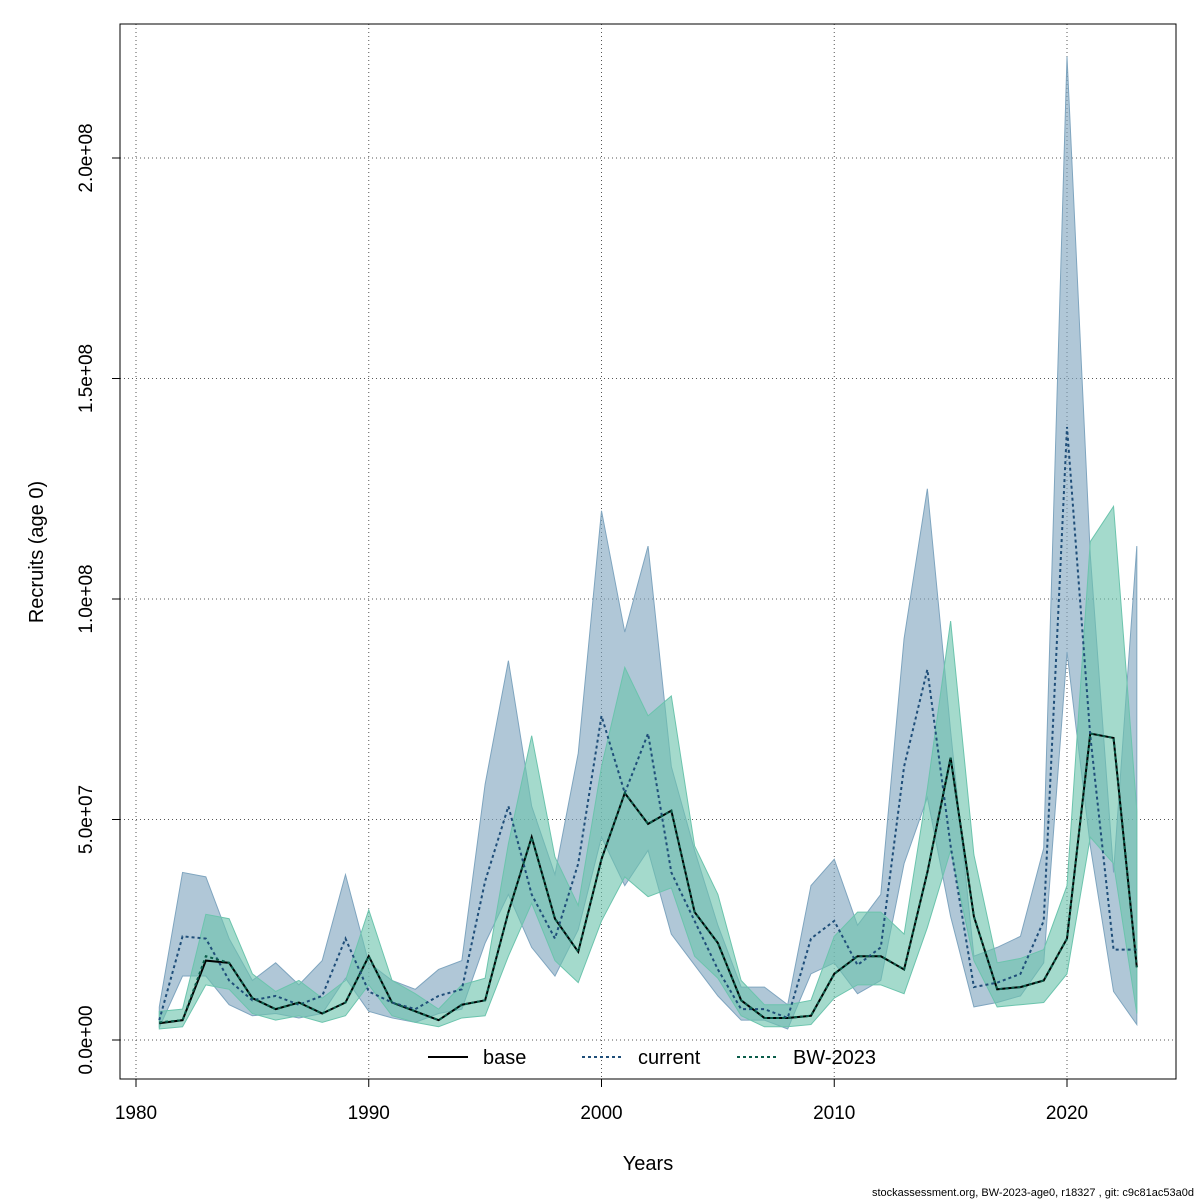  Describe the element at coordinates (86, 819) in the screenshot. I see `y-tick-label: 5.0e+07` at that location.